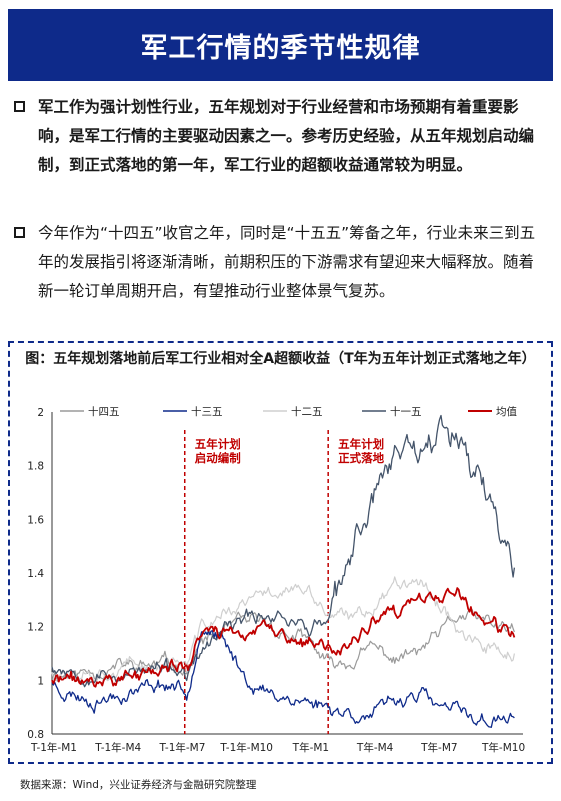 This screenshot has height=801, width=561. I want to click on legend-label-0: 十四五, so click(104, 411).